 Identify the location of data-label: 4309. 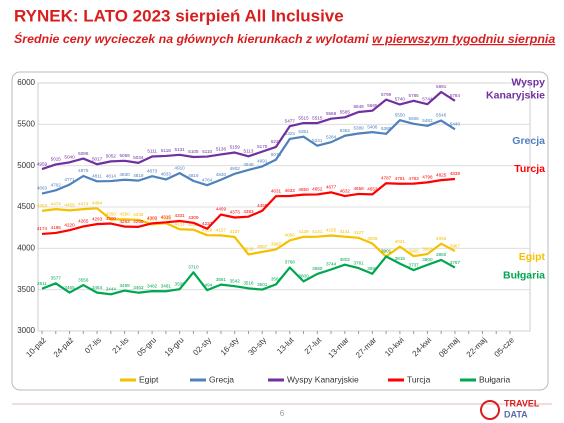
(193, 217).